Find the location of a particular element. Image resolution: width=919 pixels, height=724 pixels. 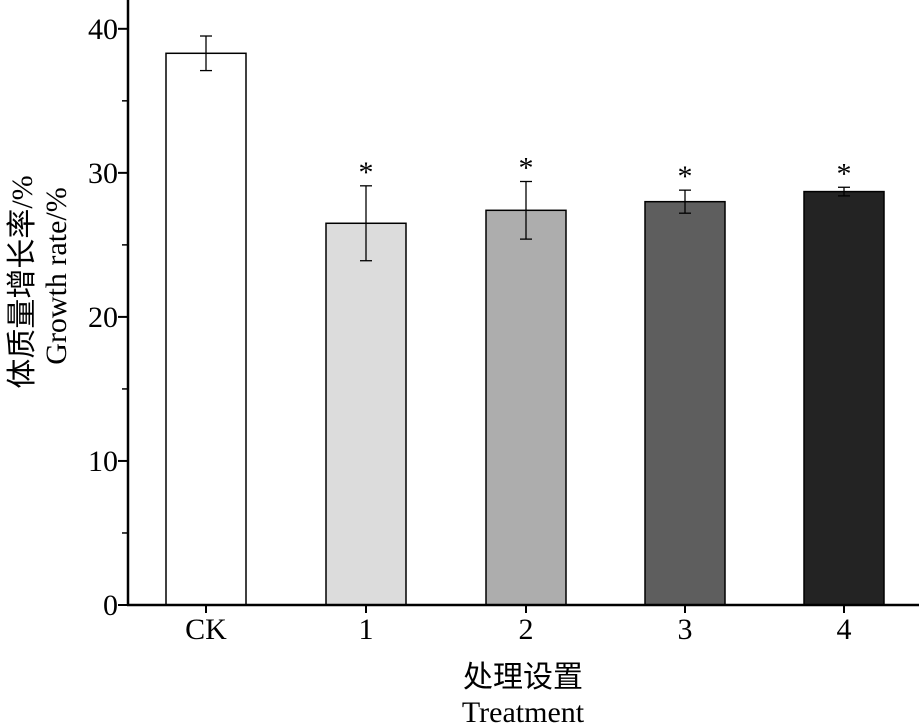

x-tick-label: 2 is located at coordinates (526, 629).